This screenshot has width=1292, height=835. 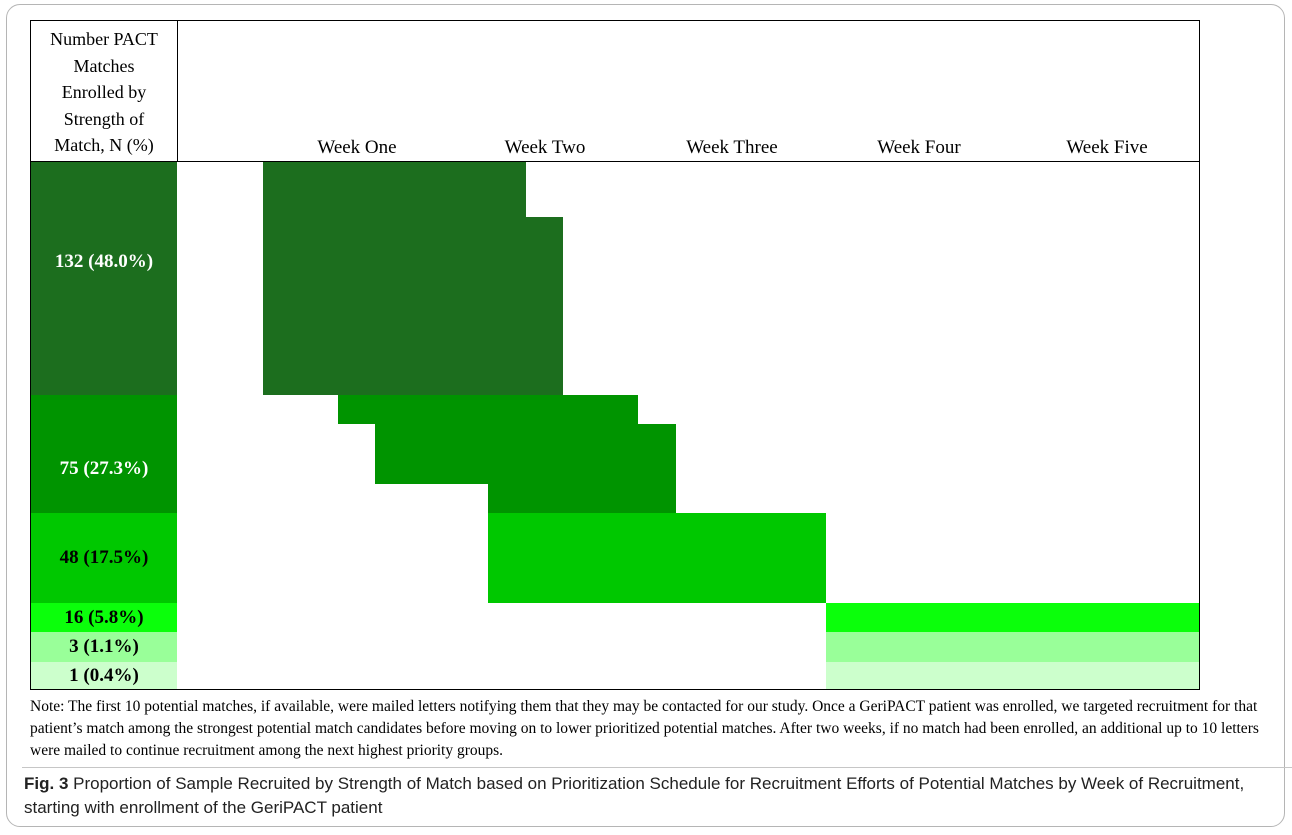 I want to click on week-header-5: Week Five, so click(x=1107, y=147).